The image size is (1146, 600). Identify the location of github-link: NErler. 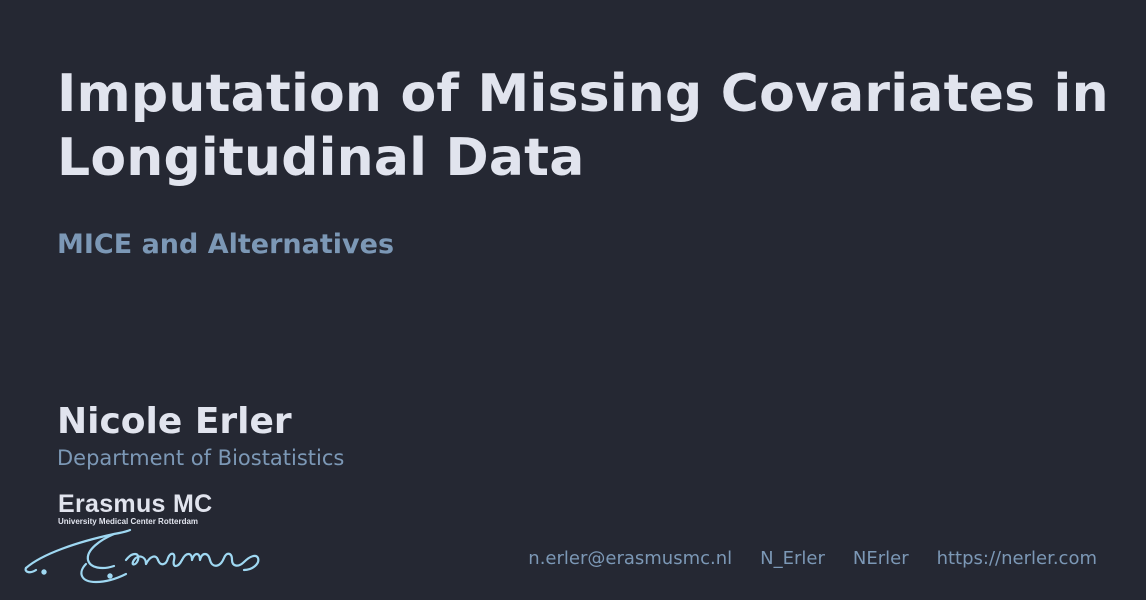
(880, 558).